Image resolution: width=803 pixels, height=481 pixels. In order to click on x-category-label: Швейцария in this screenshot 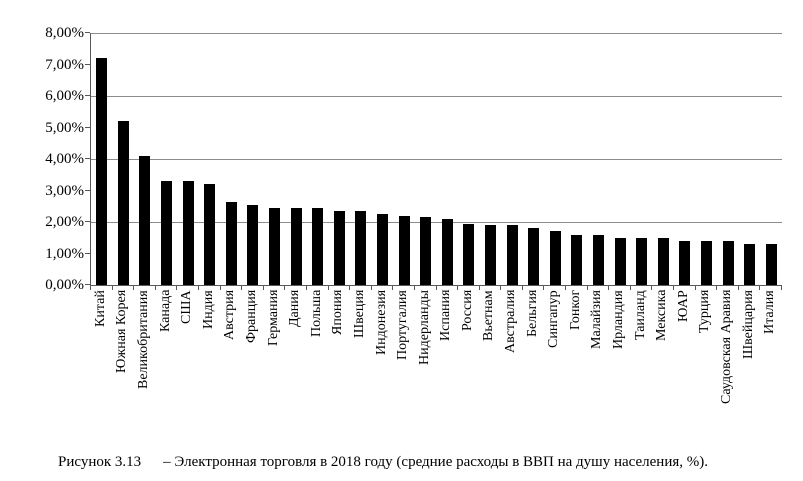, I will do `click(748, 324)`.